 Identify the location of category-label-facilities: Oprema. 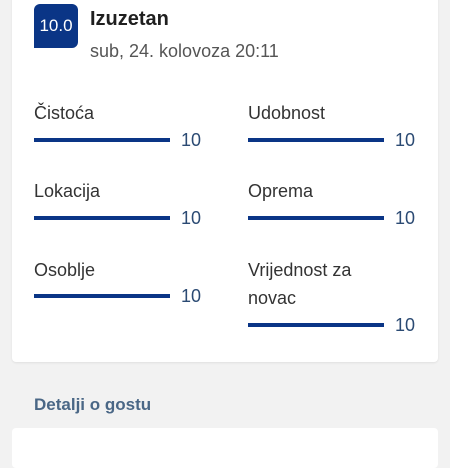
(281, 191).